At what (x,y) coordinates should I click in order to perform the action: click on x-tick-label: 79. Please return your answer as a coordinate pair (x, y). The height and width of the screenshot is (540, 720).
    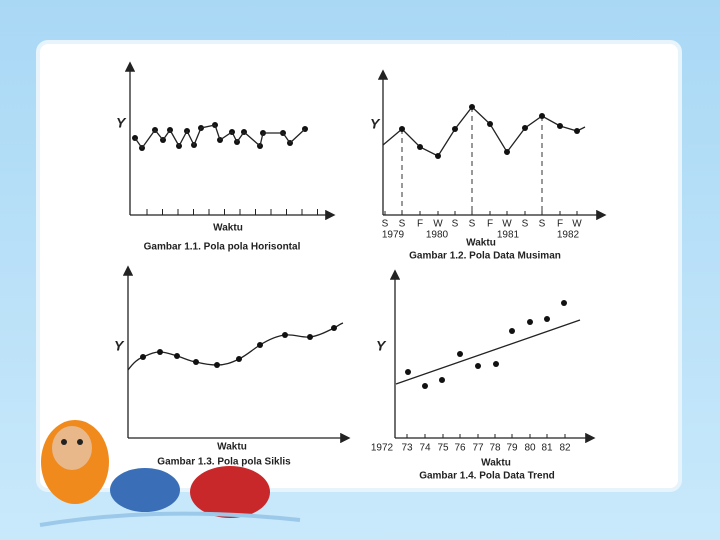
    Looking at the image, I should click on (512, 448).